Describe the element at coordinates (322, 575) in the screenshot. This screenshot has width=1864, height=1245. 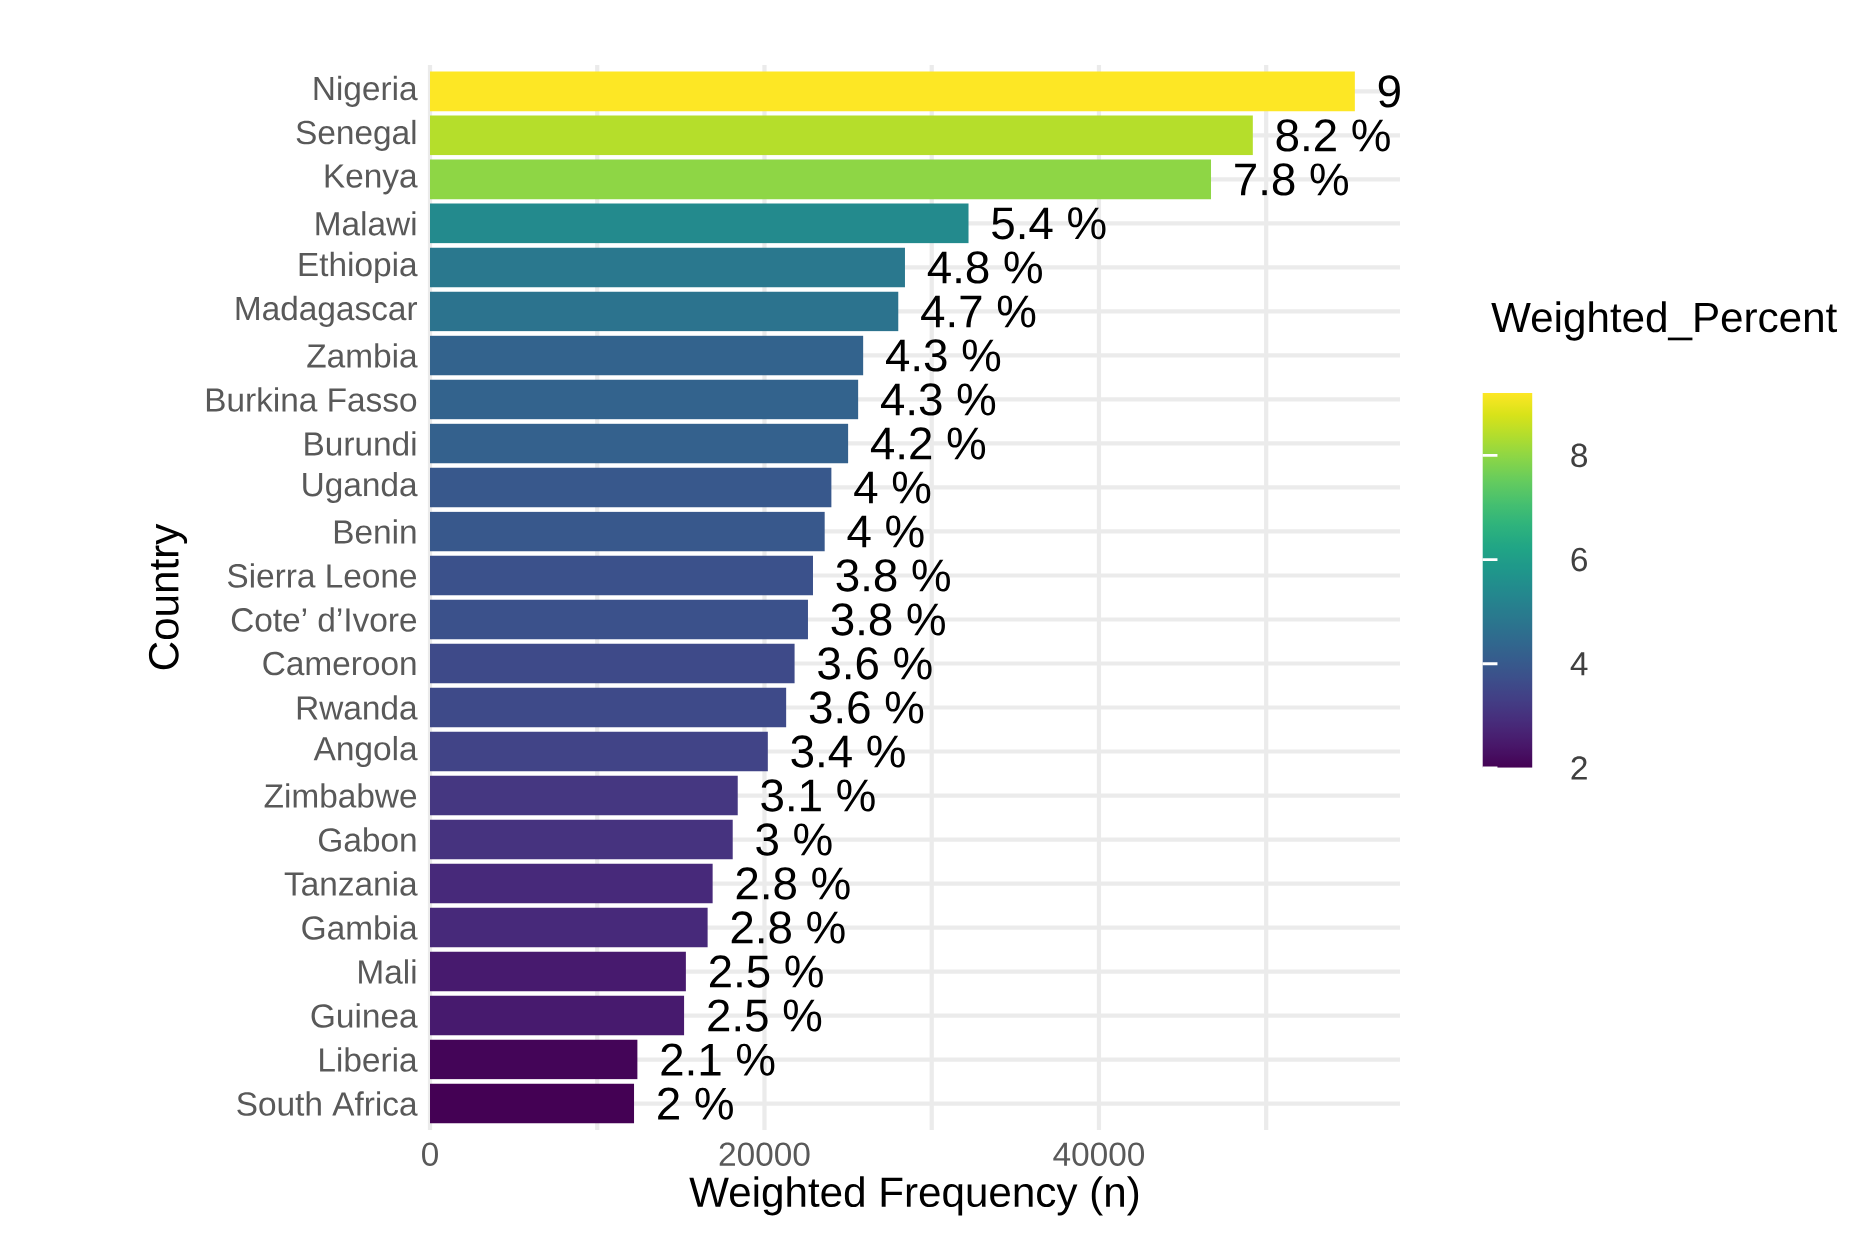
I see `y-tick-label: Sierra Leone` at that location.